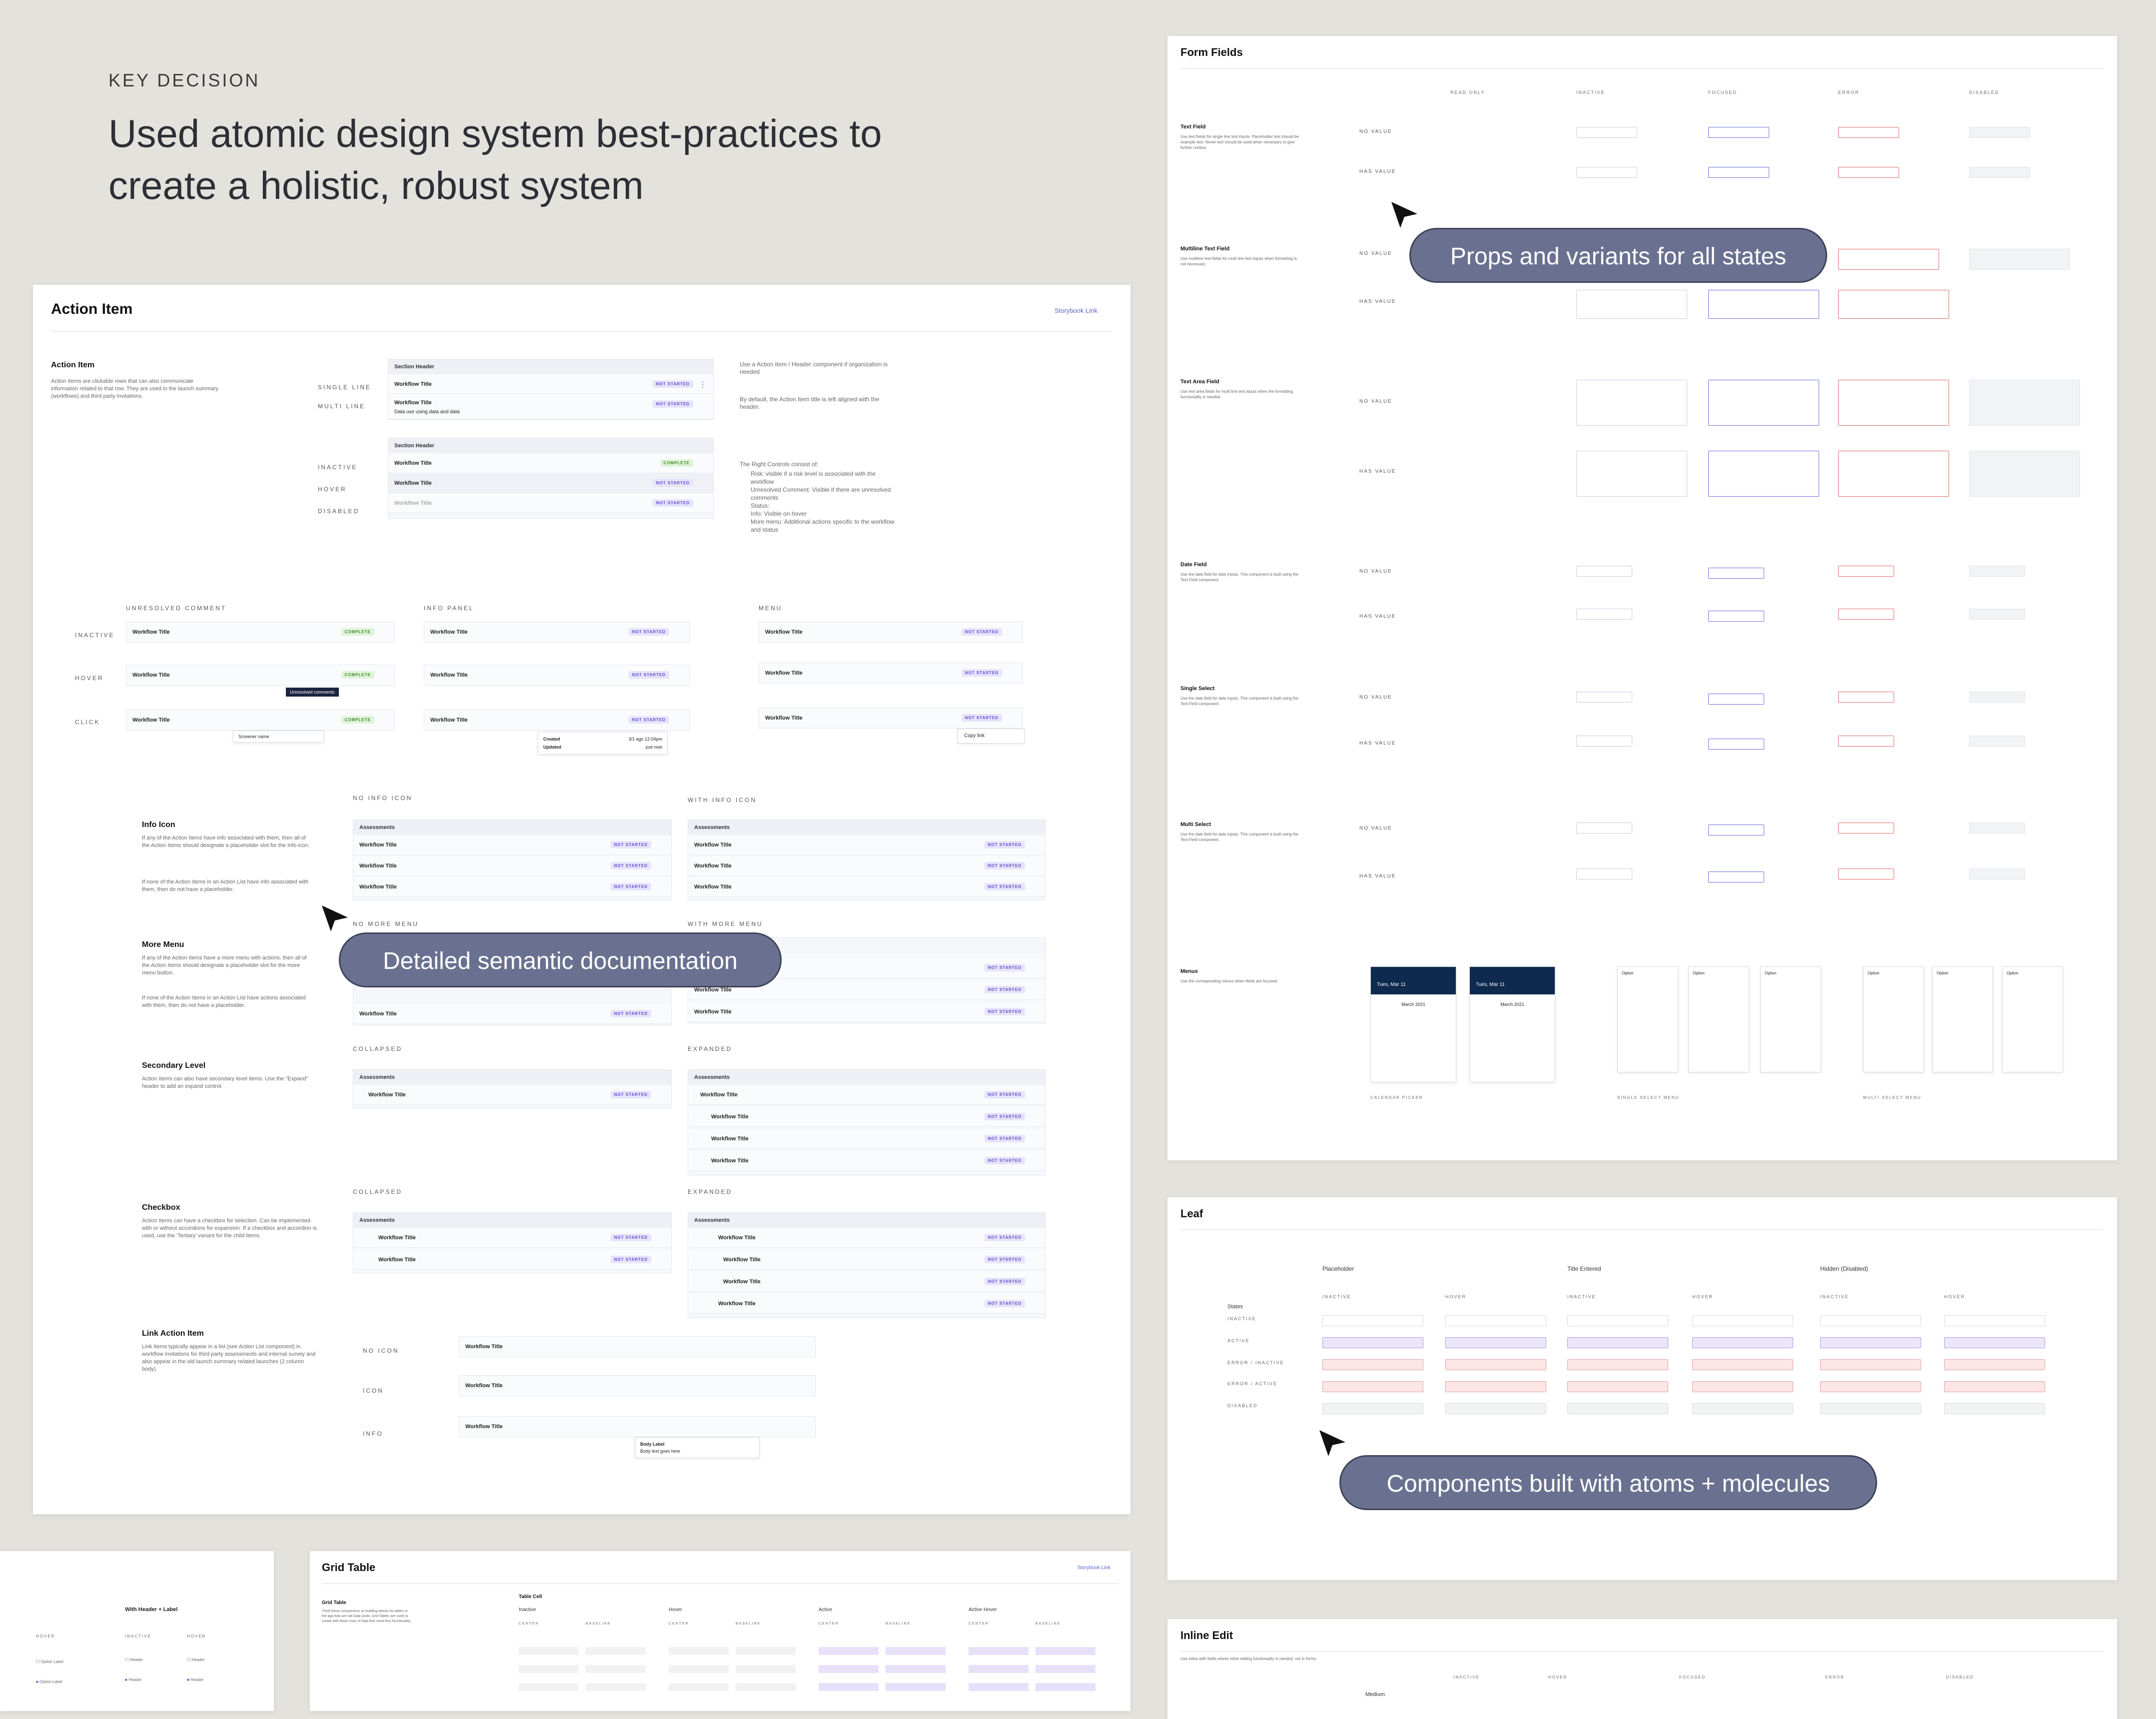  I want to click on action-item-row: Workflow Title NOT STARTED ⋮, so click(550, 384).